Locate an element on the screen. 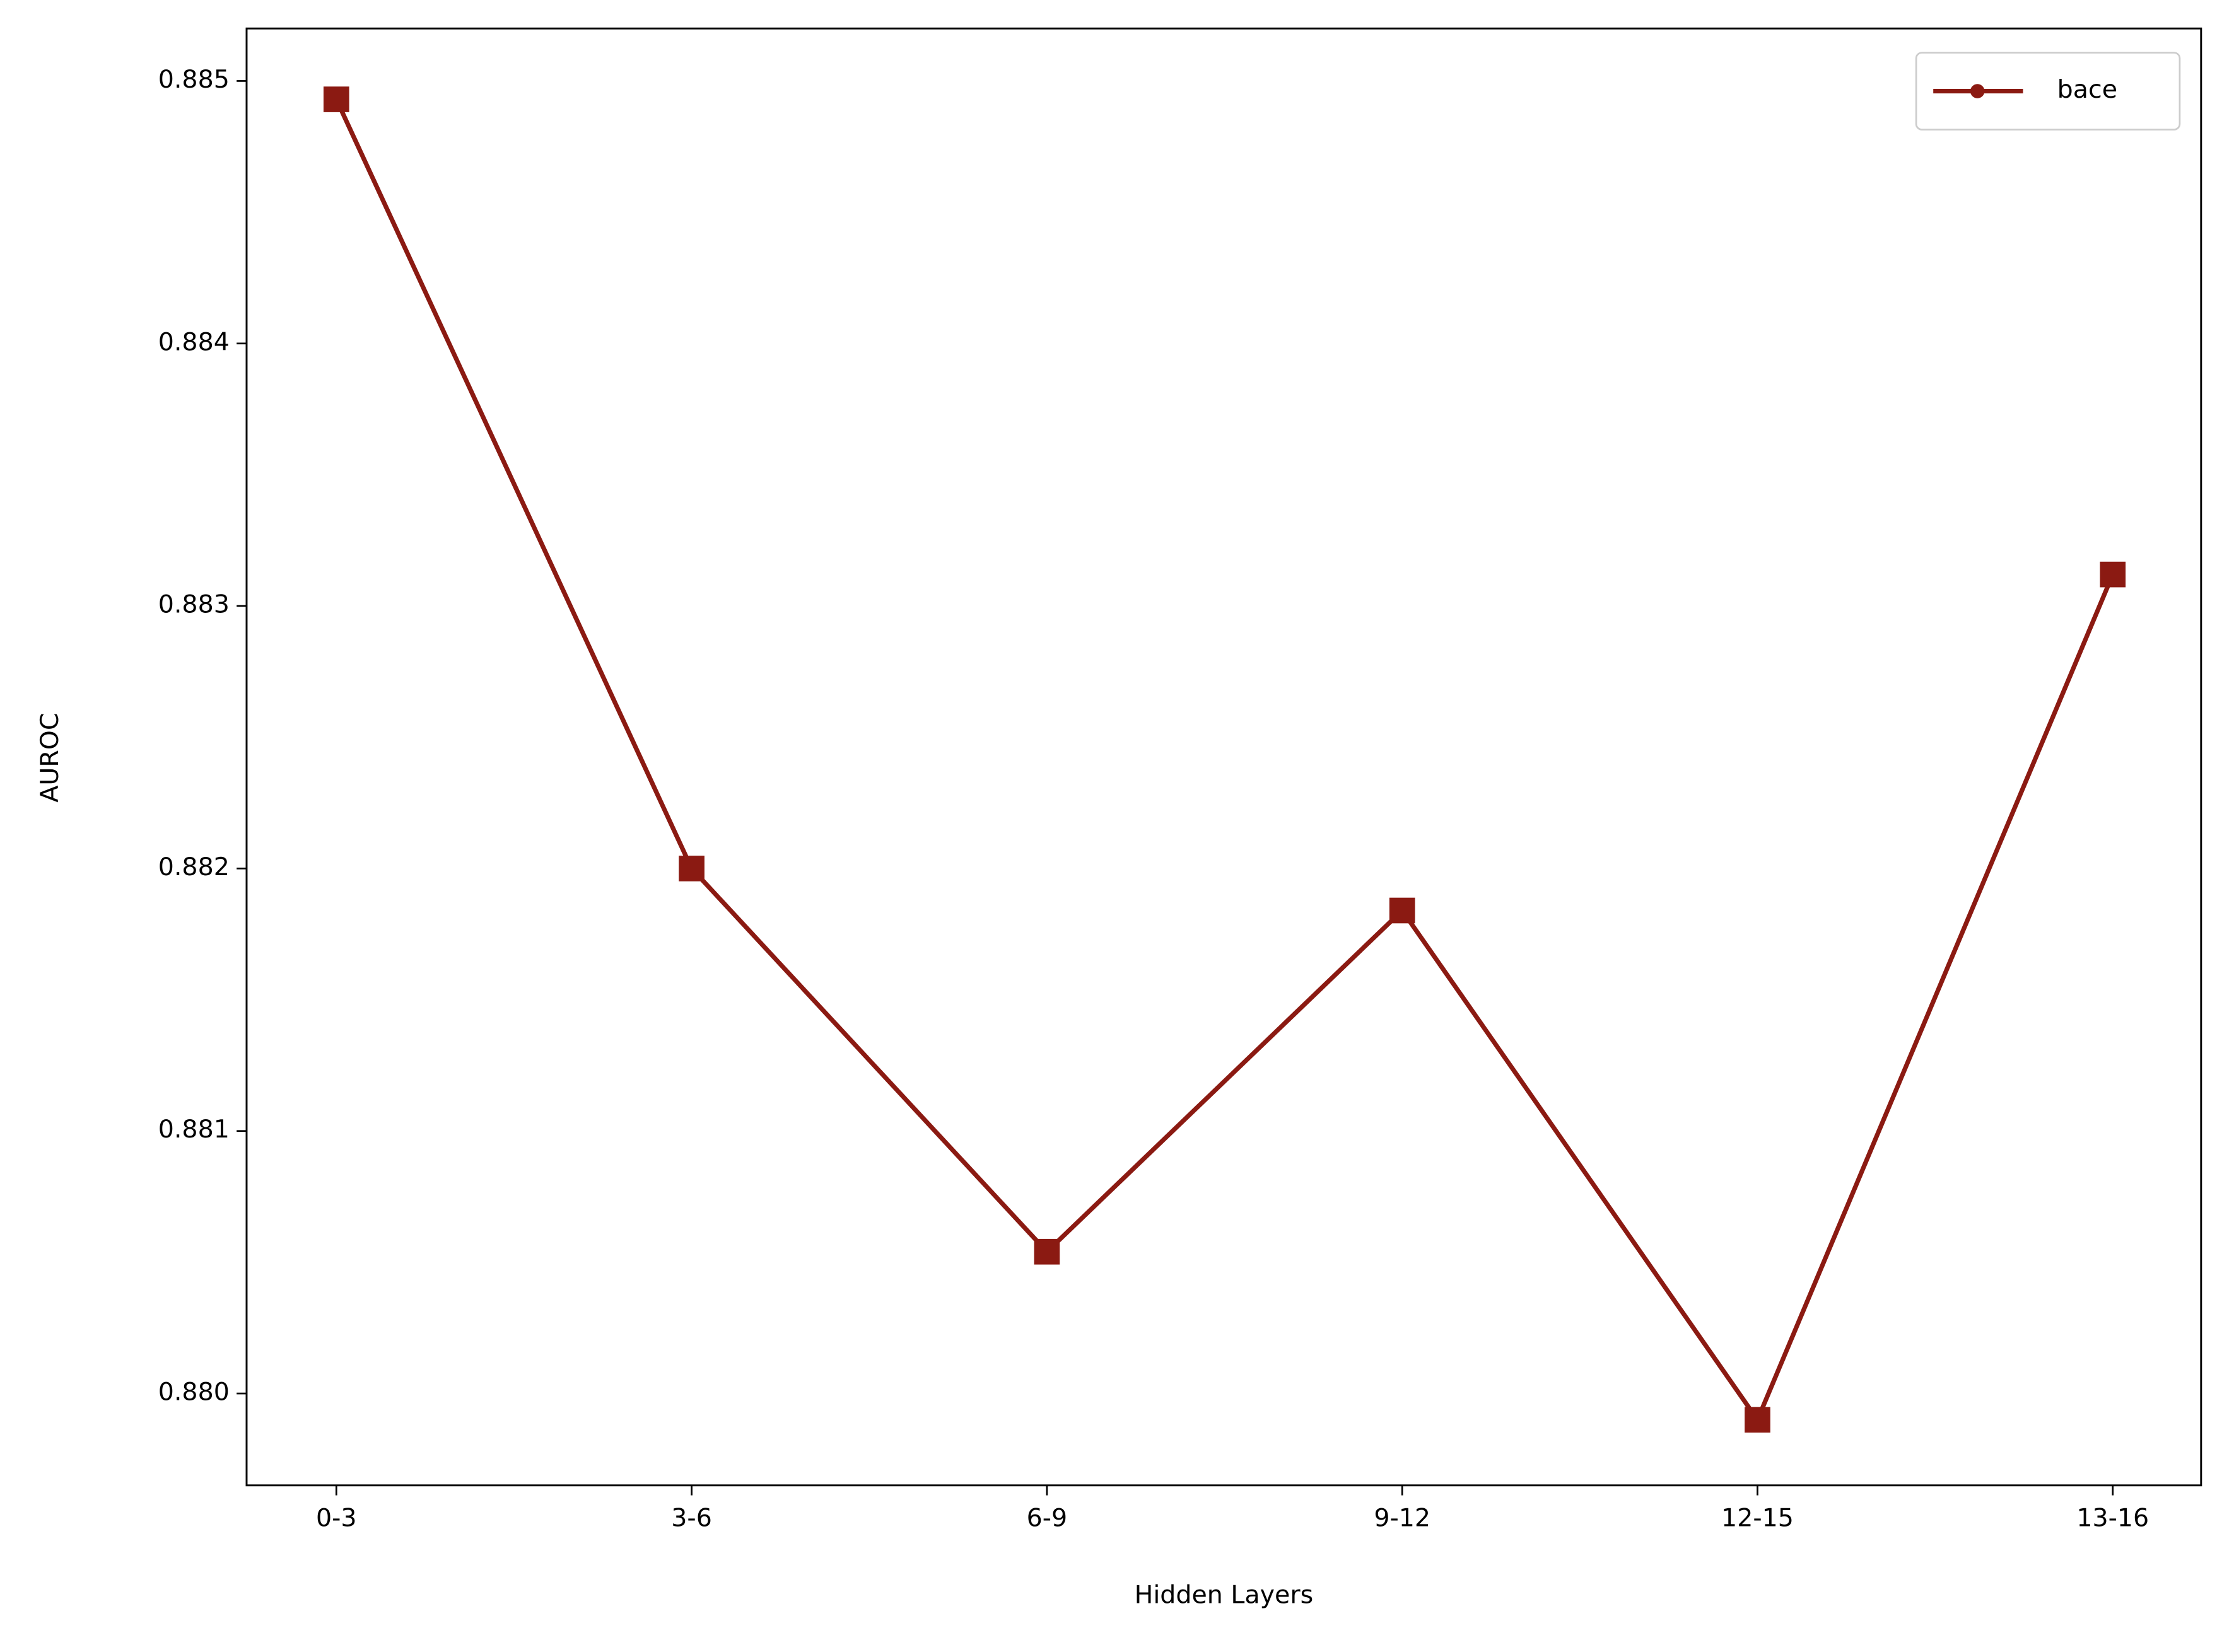 Image resolution: width=2234 pixels, height=1652 pixels. legend-box is located at coordinates (2048, 91).